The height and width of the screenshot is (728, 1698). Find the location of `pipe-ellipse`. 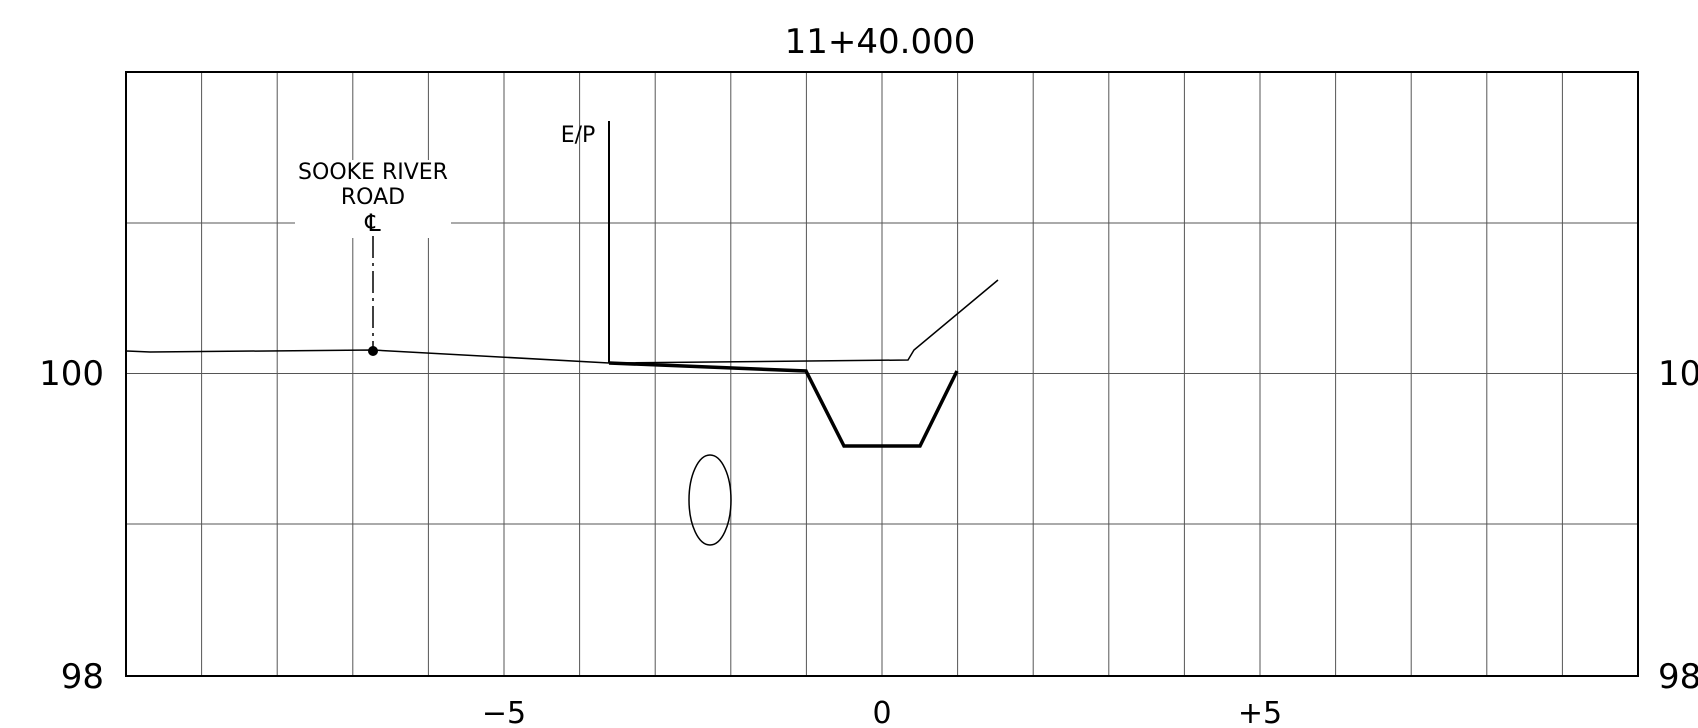

pipe-ellipse is located at coordinates (710, 500).